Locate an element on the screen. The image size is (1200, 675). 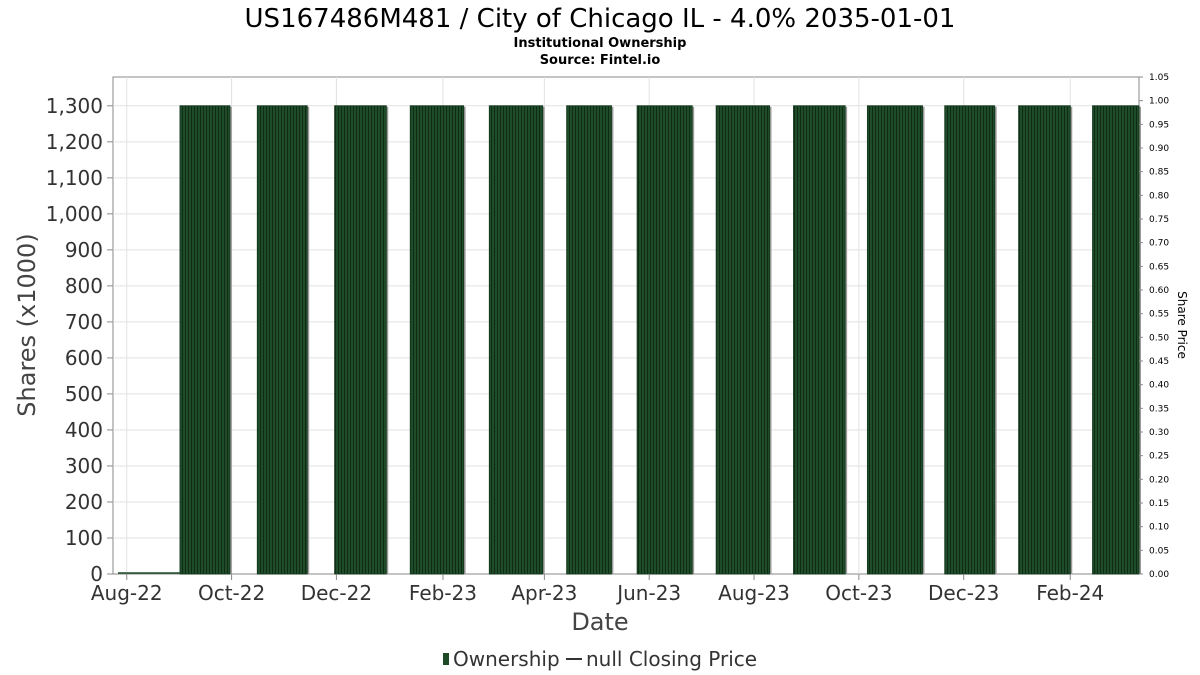
chart-subtitle-line-2: Source: Fintel.io is located at coordinates (600, 60).